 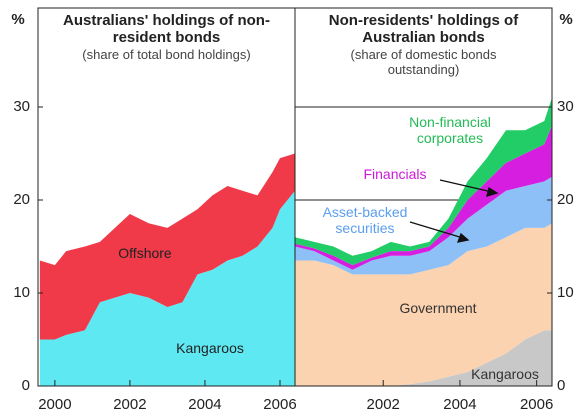 I want to click on series-label: Financials, so click(x=395, y=174).